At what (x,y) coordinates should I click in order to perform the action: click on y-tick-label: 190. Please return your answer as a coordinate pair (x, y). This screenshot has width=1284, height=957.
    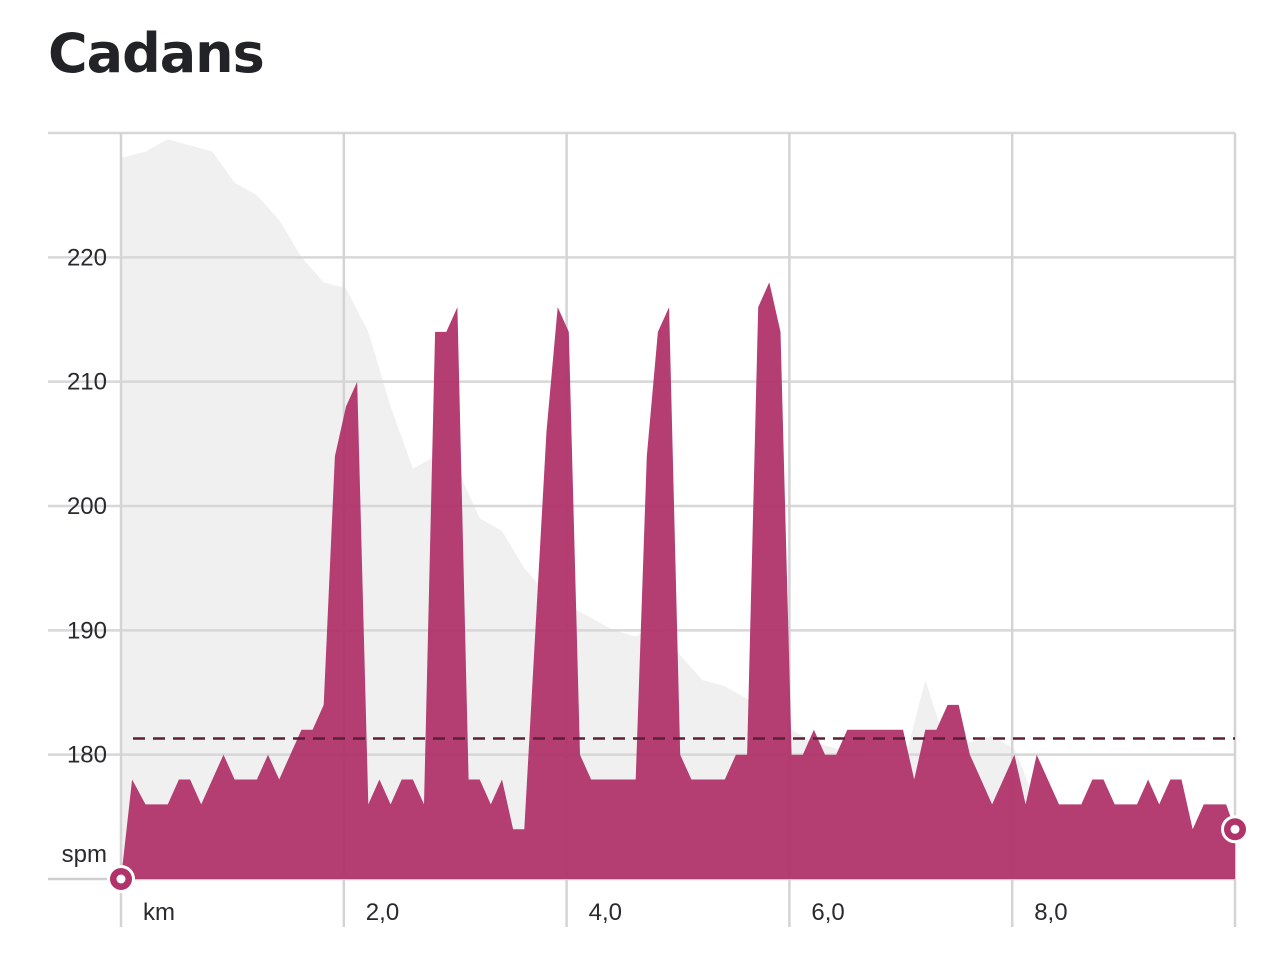
    Looking at the image, I should click on (87, 630).